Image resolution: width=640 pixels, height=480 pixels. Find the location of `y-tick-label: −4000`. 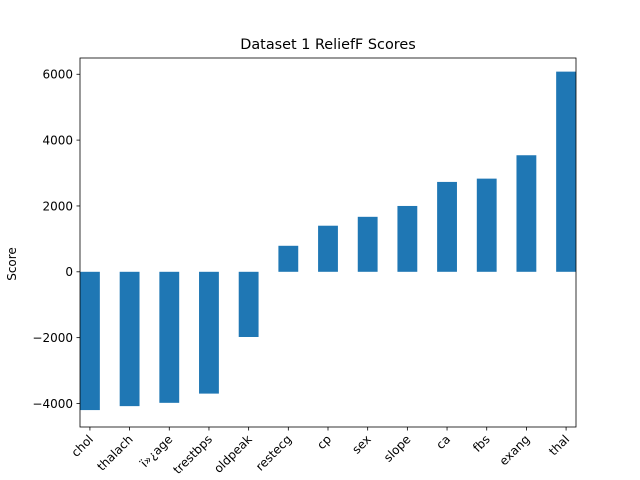

y-tick-label: −4000 is located at coordinates (52, 404).